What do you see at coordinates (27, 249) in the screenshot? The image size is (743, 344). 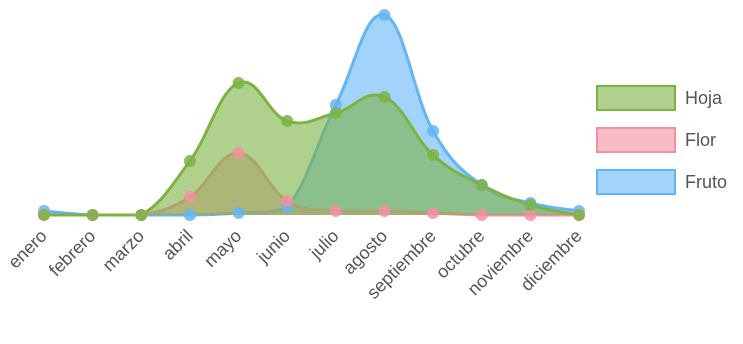 I see `x-tick-label: enero` at bounding box center [27, 249].